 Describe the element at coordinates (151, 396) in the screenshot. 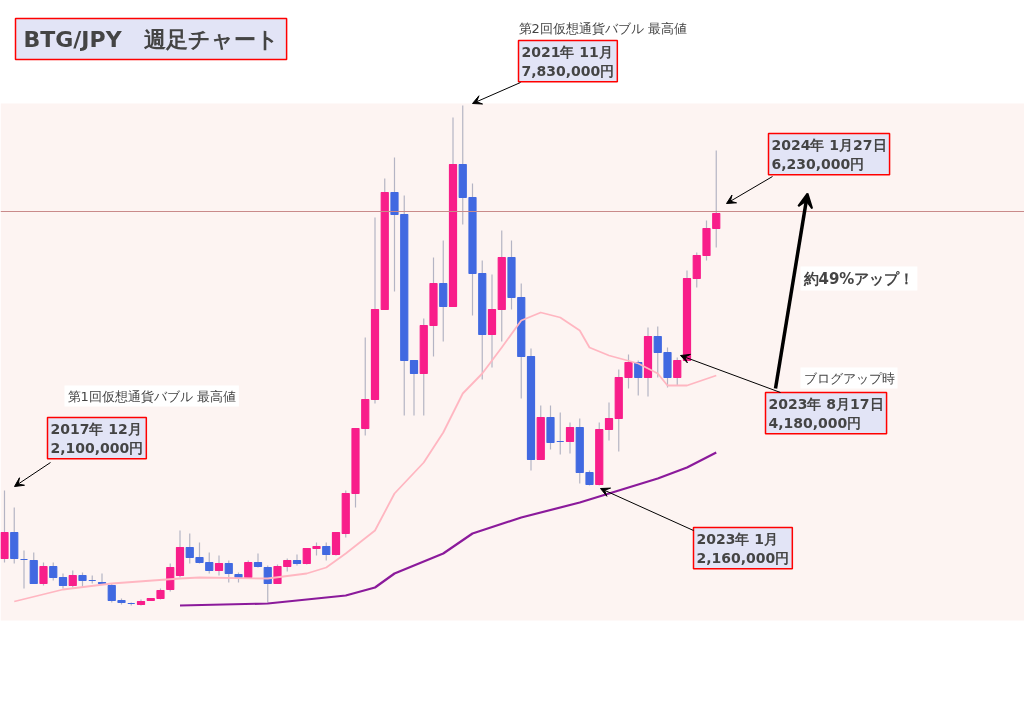

I see `annotation: 第1回仮想通貨バブル 最高値` at that location.